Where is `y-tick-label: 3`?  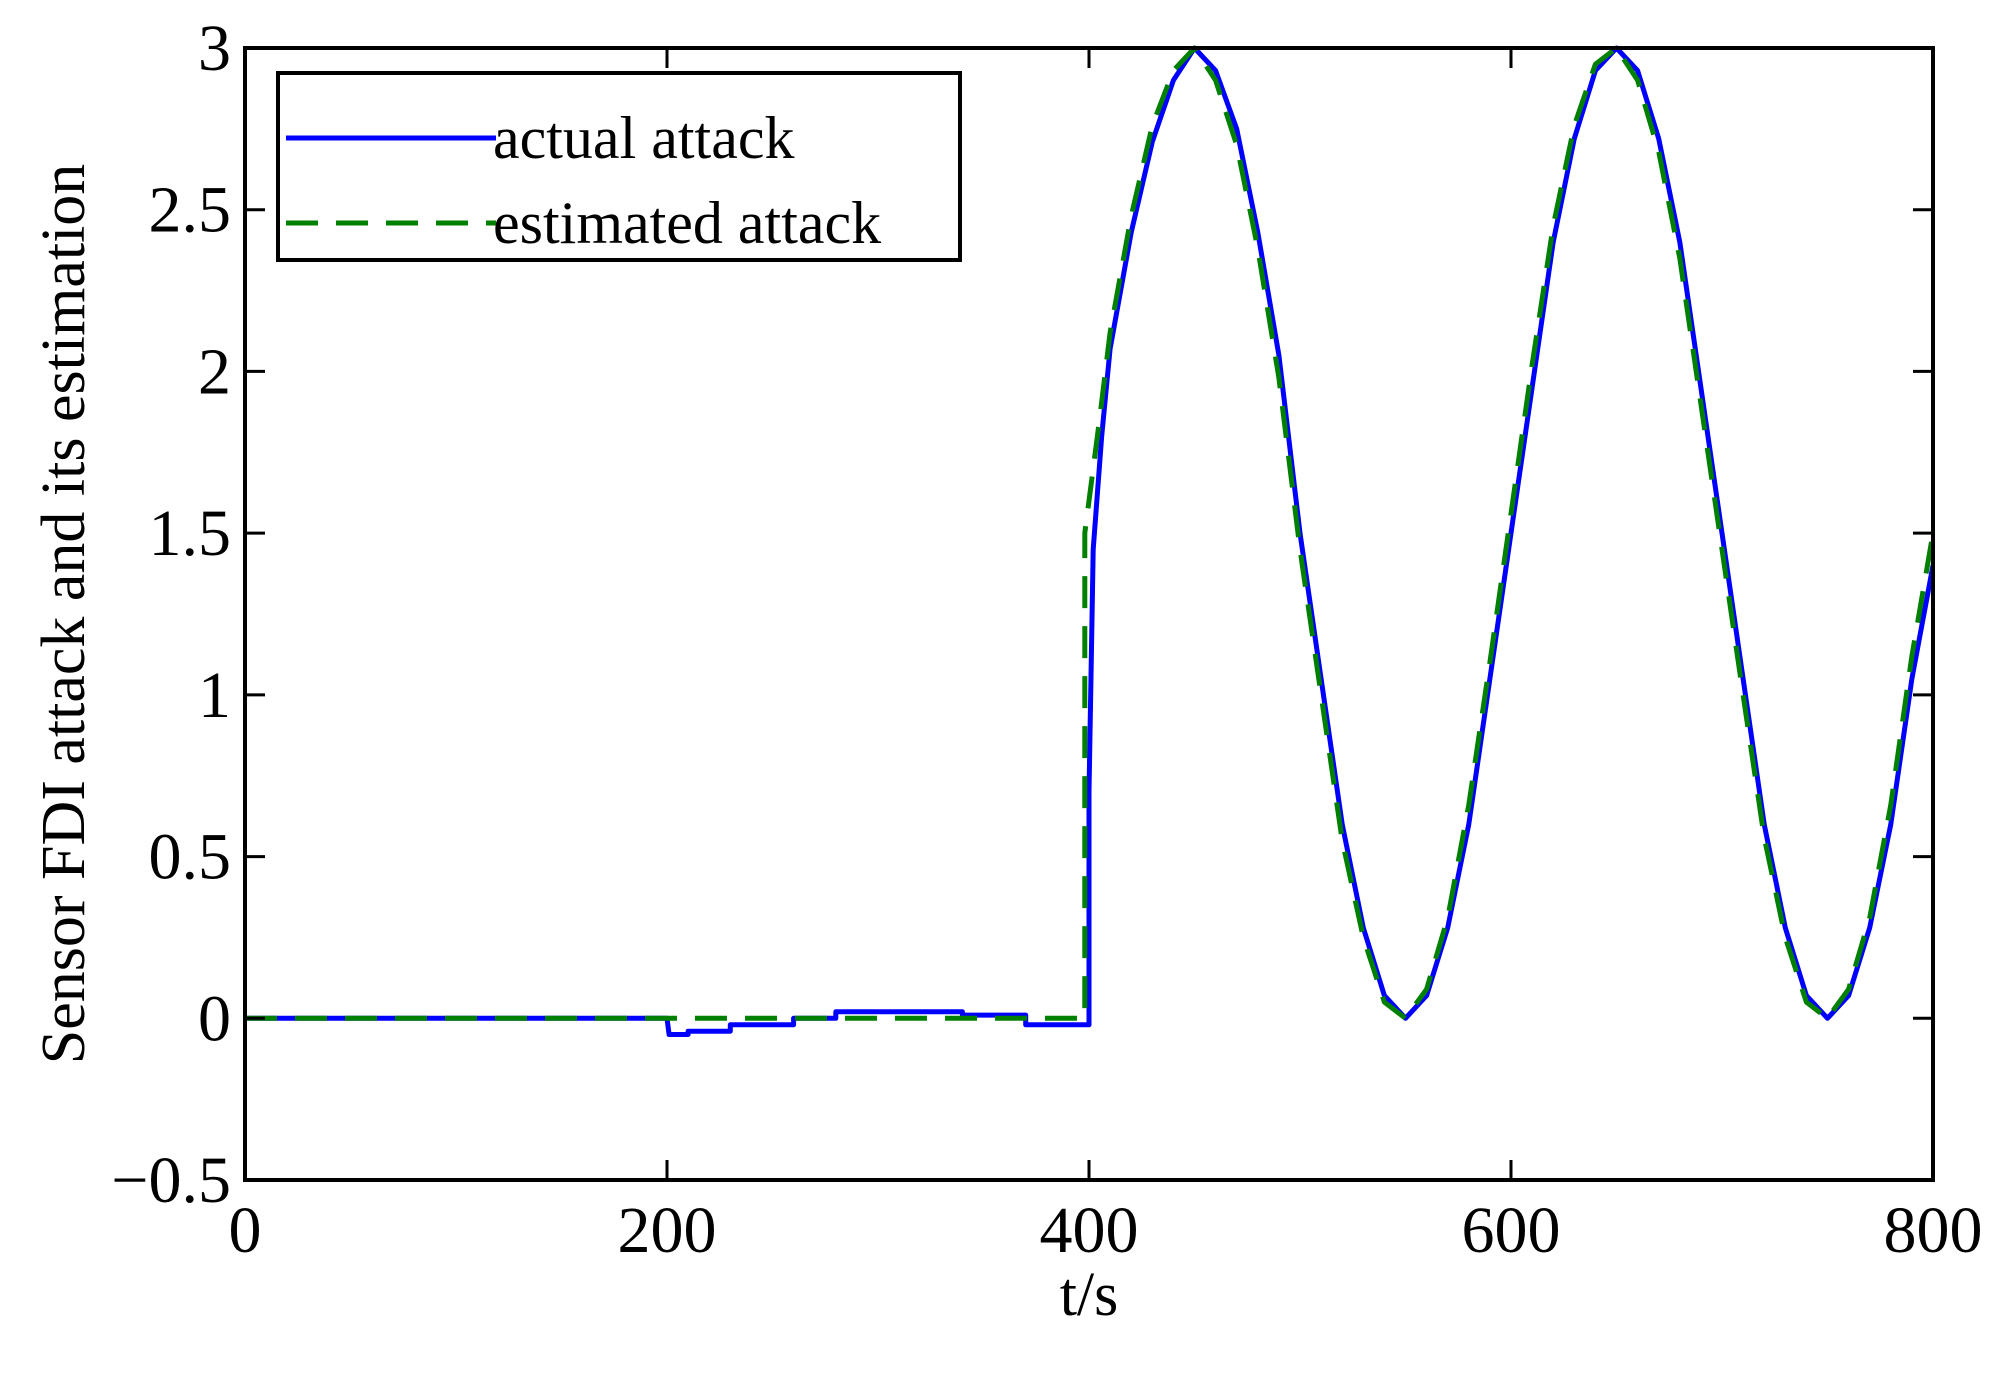 y-tick-label: 3 is located at coordinates (214, 48).